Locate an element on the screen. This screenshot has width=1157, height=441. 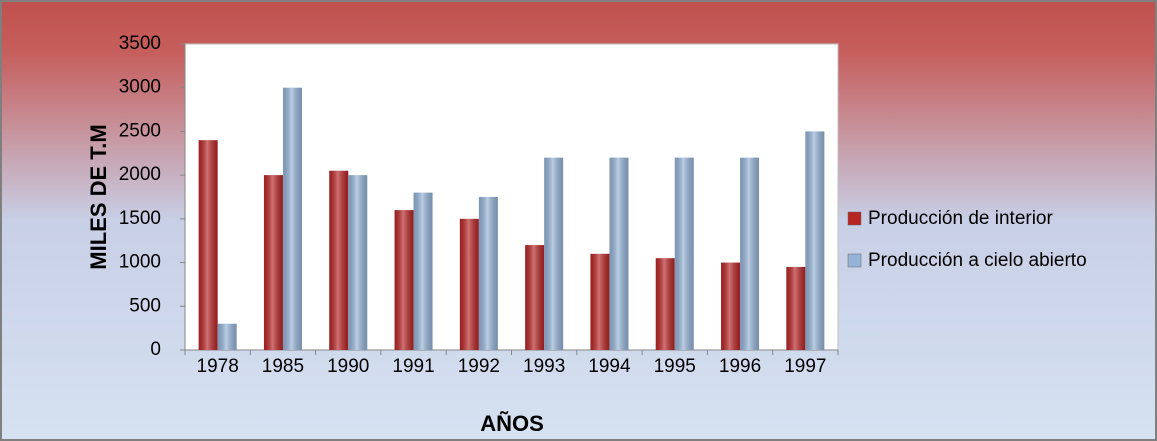
x-tick-label: 1978 is located at coordinates (218, 366).